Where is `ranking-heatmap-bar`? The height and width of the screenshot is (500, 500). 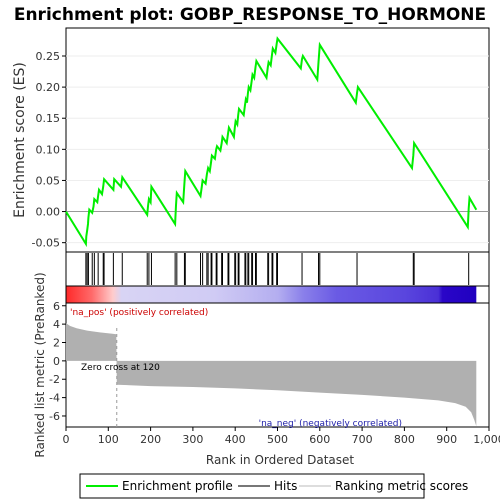 ranking-heatmap-bar is located at coordinates (277, 294).